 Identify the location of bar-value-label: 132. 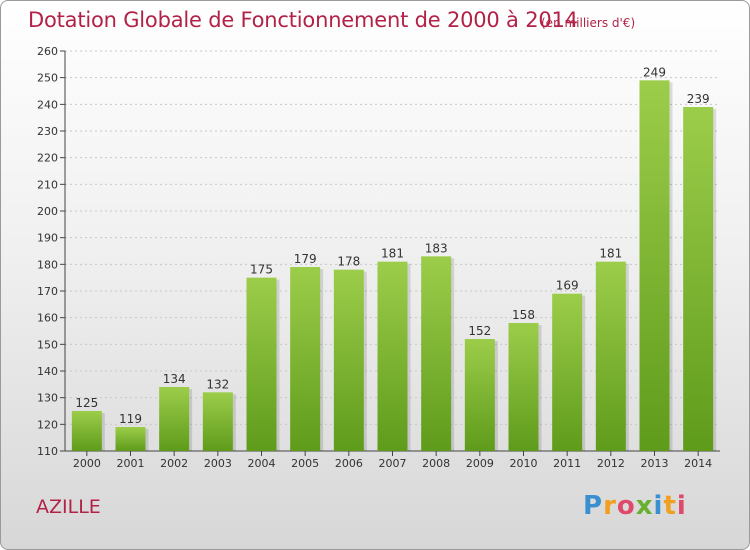
(217, 384).